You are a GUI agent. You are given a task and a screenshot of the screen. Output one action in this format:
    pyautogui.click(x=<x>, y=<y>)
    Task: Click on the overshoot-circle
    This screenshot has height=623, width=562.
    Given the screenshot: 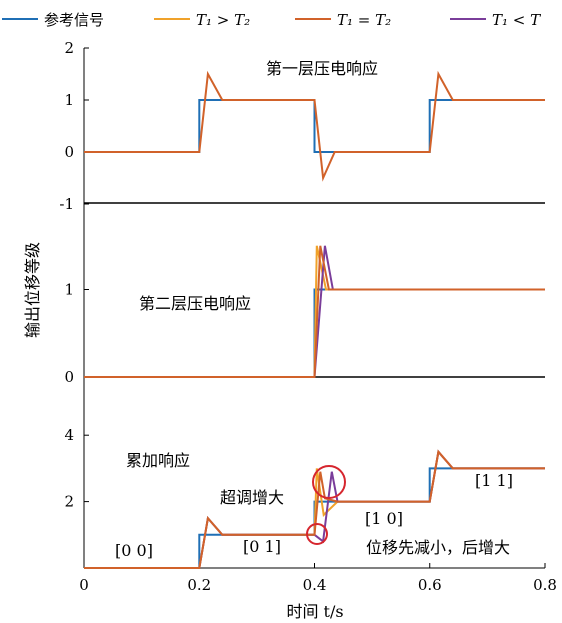 What is the action you would take?
    pyautogui.click(x=329, y=482)
    